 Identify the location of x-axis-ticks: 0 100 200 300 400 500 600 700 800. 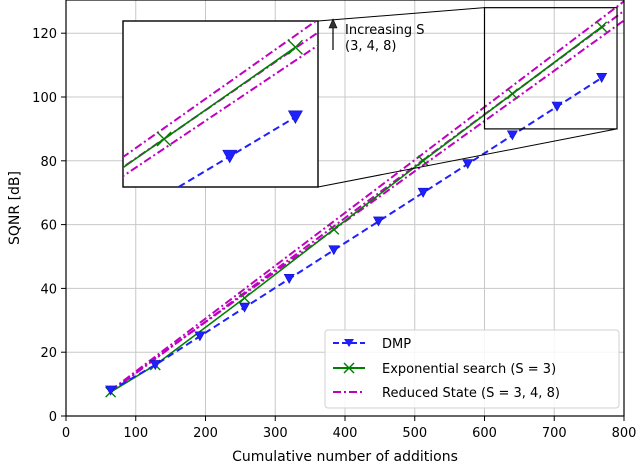
(349, 428).